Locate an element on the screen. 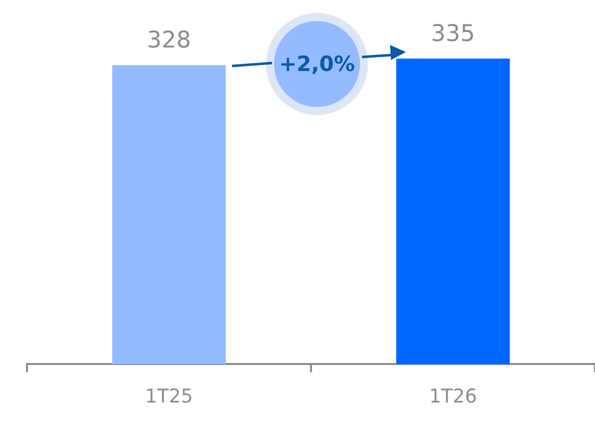 The height and width of the screenshot is (423, 595). x-tick-label: 1T25 is located at coordinates (169, 397).